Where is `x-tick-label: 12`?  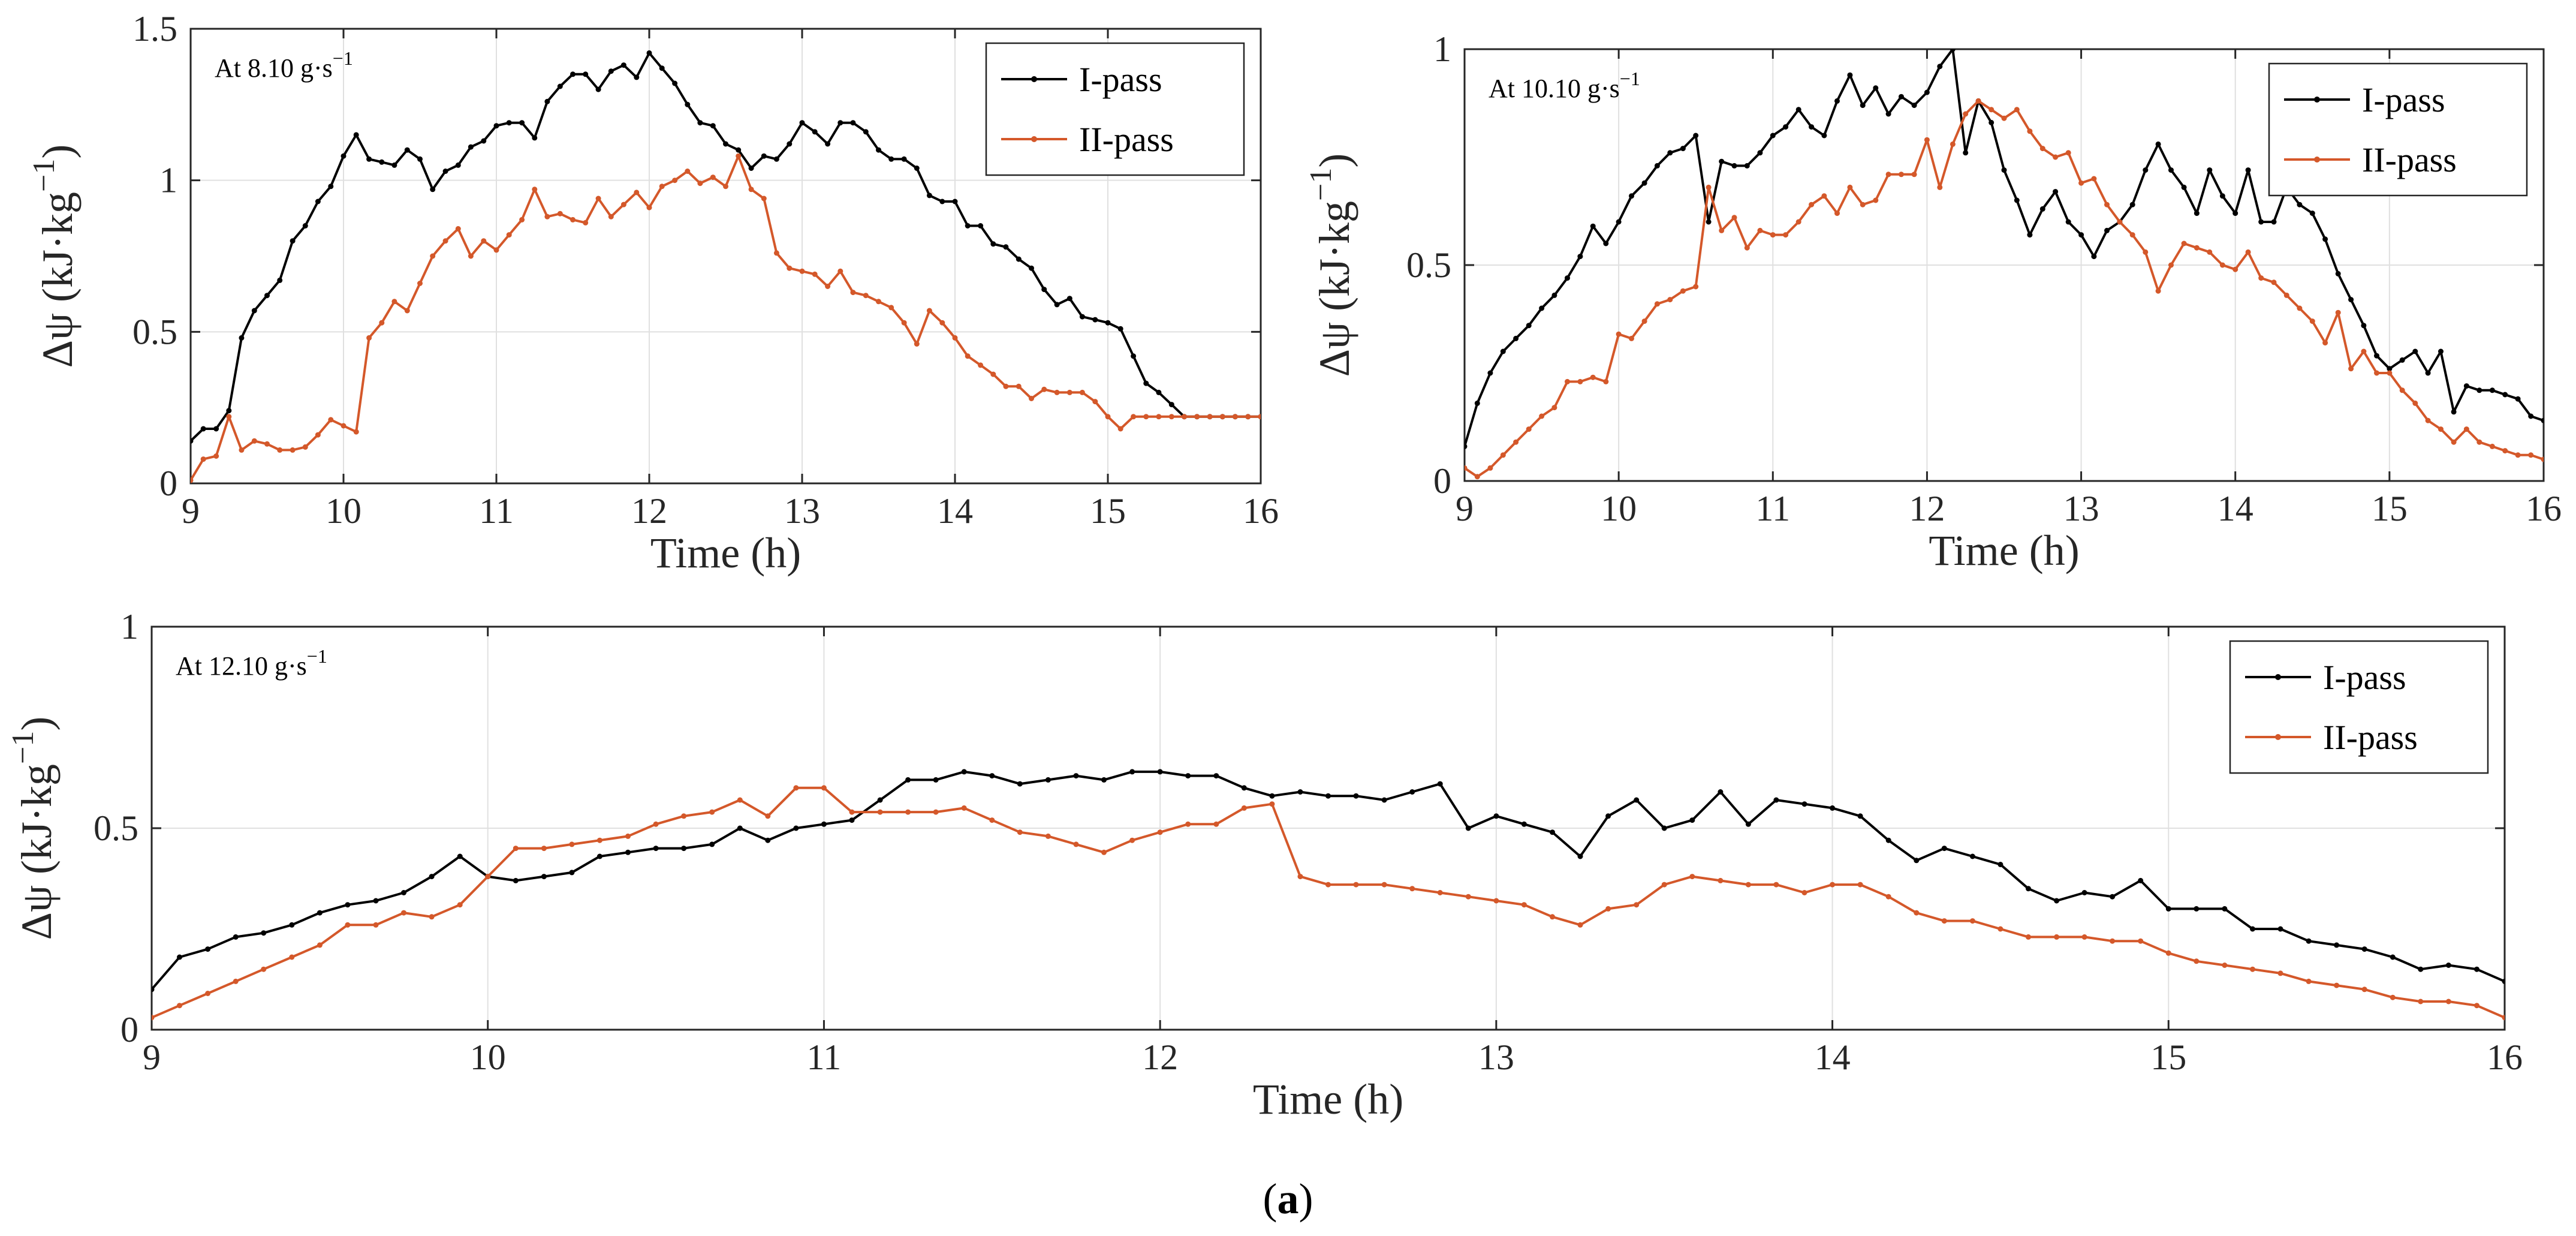
x-tick-label: 12 is located at coordinates (1160, 1057).